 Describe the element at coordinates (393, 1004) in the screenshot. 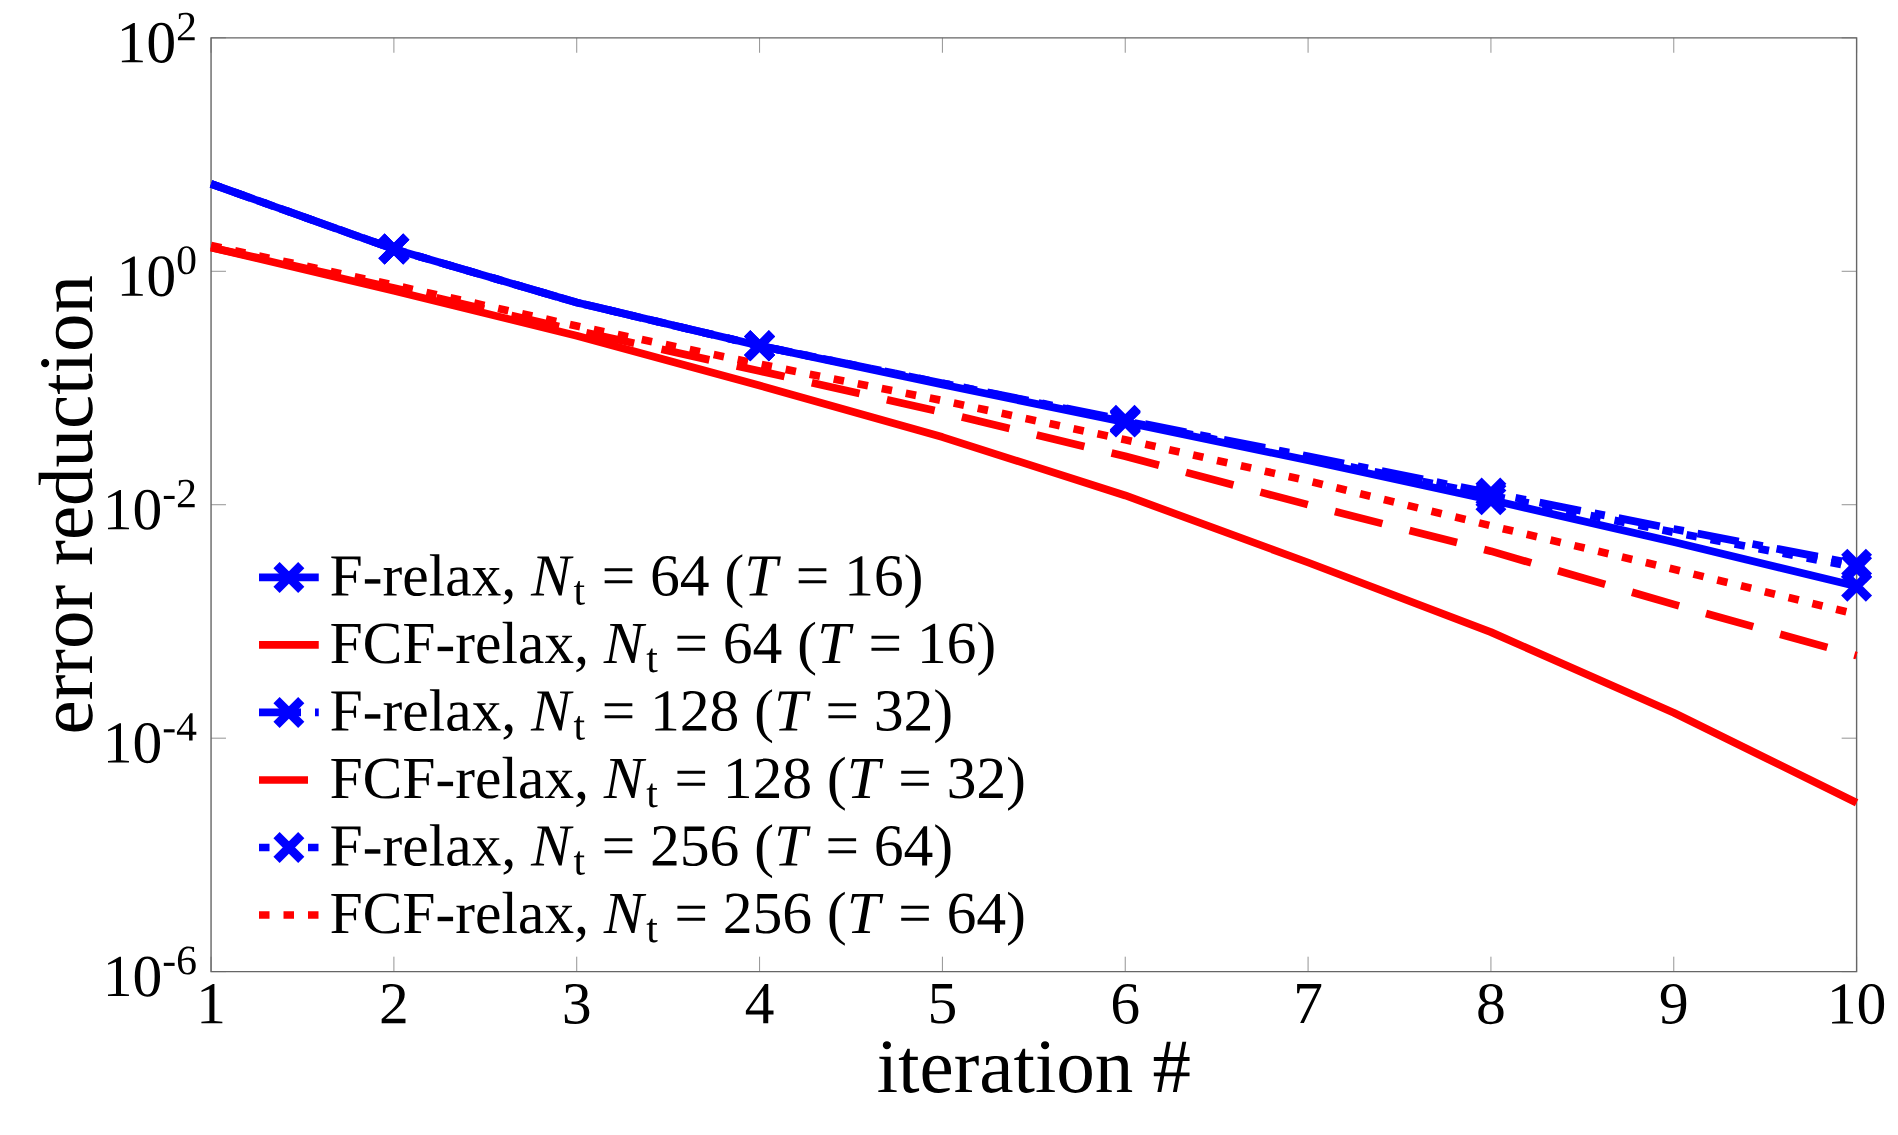

I see `x-tick-label: 2` at that location.